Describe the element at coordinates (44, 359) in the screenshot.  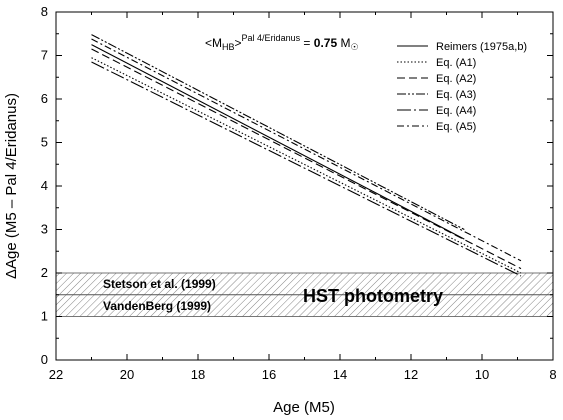
I see `y-tick-label: 0` at that location.